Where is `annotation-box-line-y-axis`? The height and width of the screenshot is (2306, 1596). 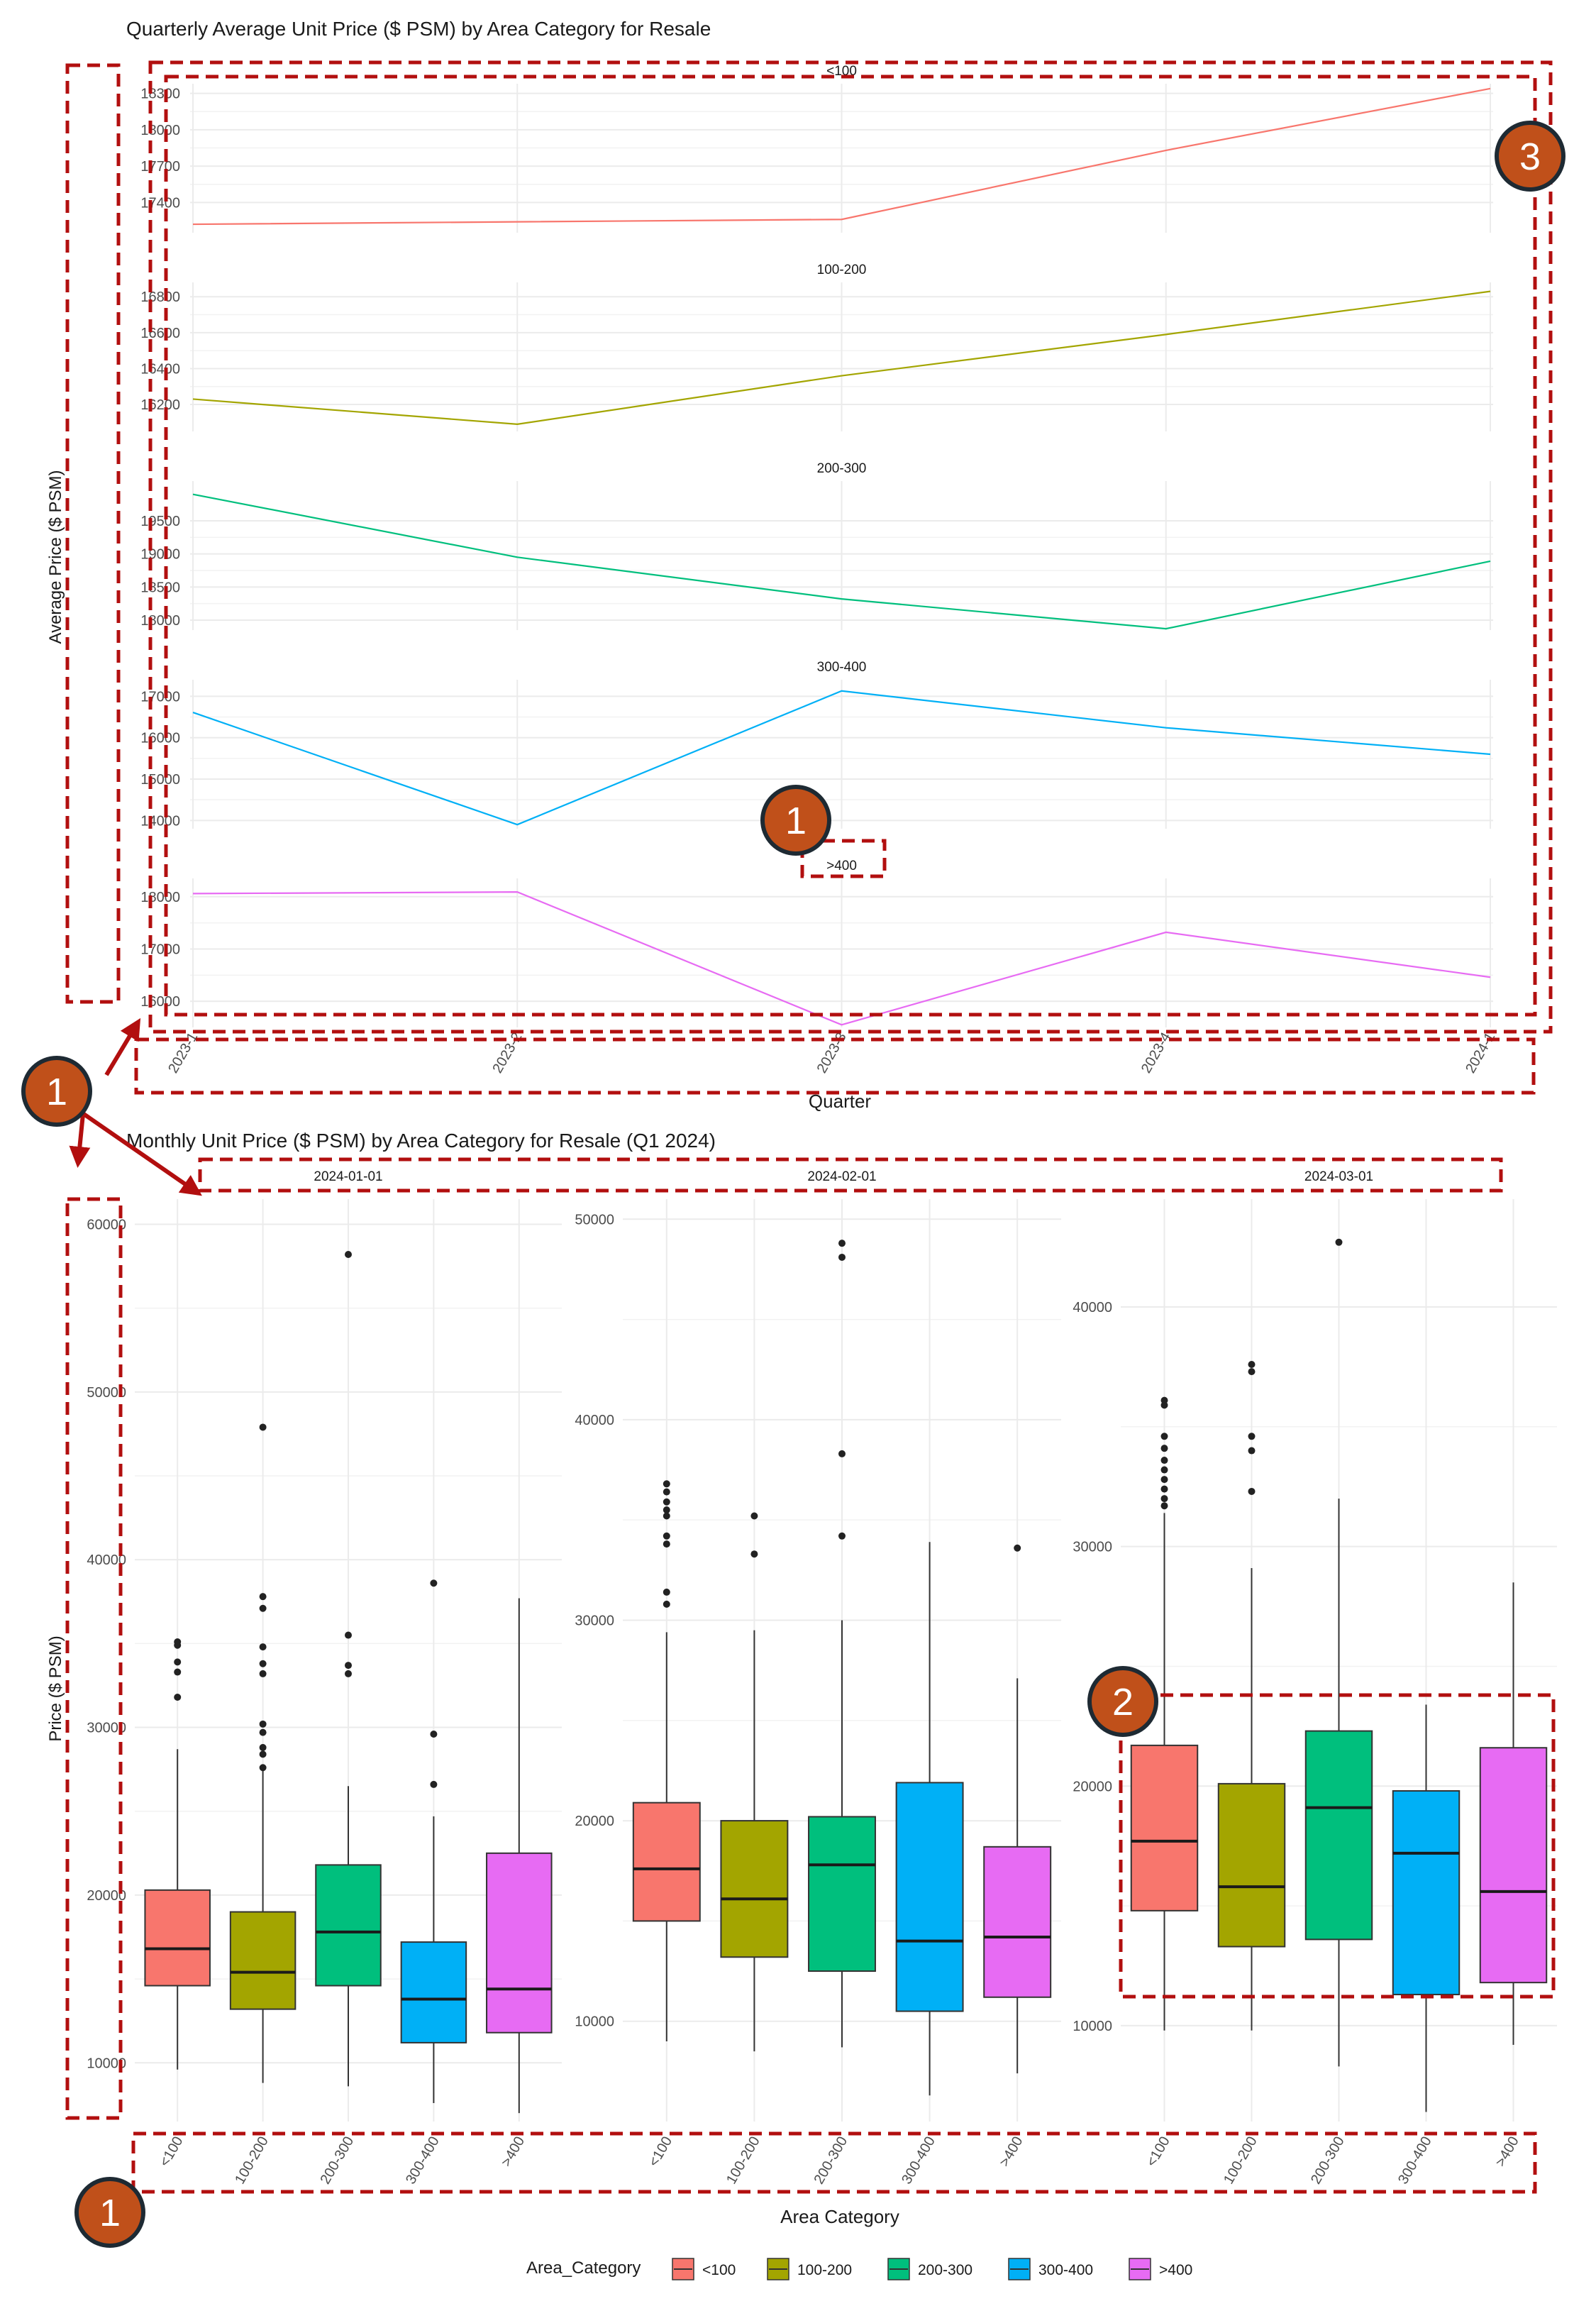
annotation-box-line-y-axis is located at coordinates (93, 533).